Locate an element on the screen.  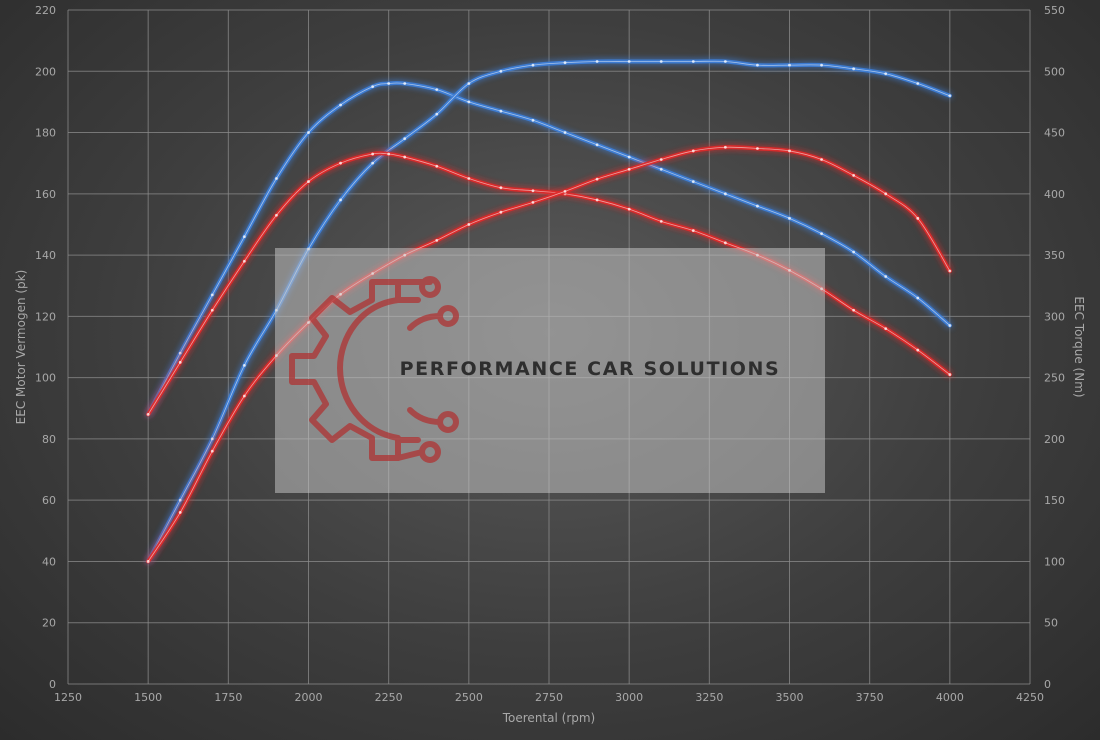
left-tick-label: 60 is located at coordinates (49, 500).